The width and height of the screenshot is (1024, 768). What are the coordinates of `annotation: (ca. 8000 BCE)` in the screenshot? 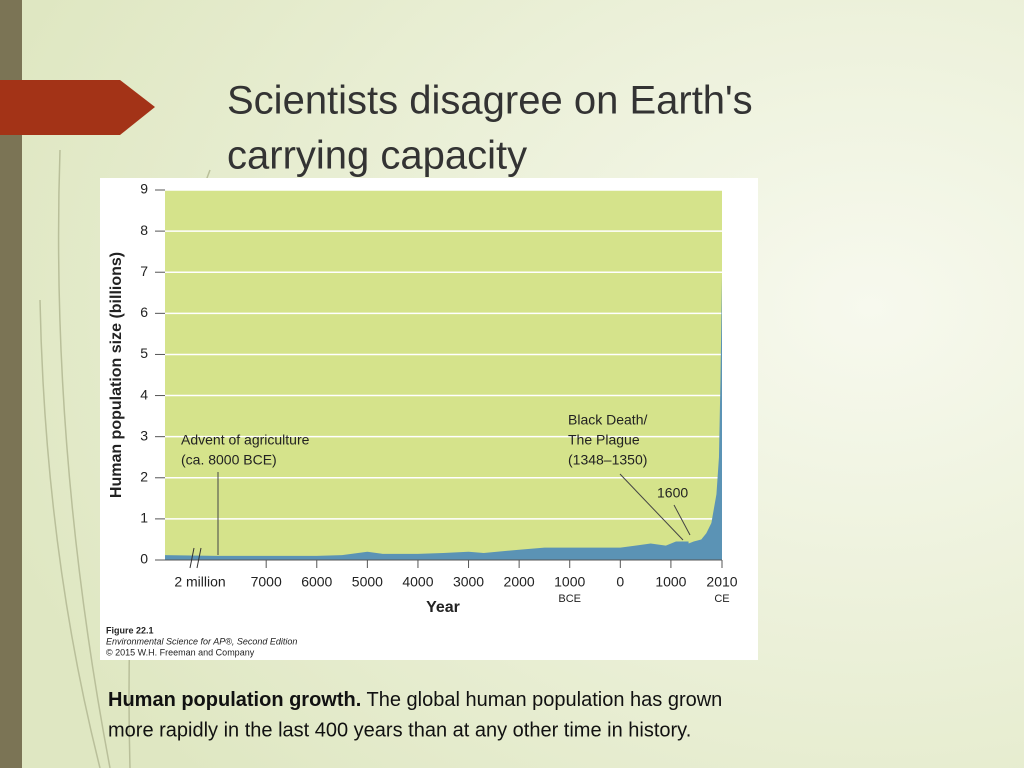 It's located at (229, 460).